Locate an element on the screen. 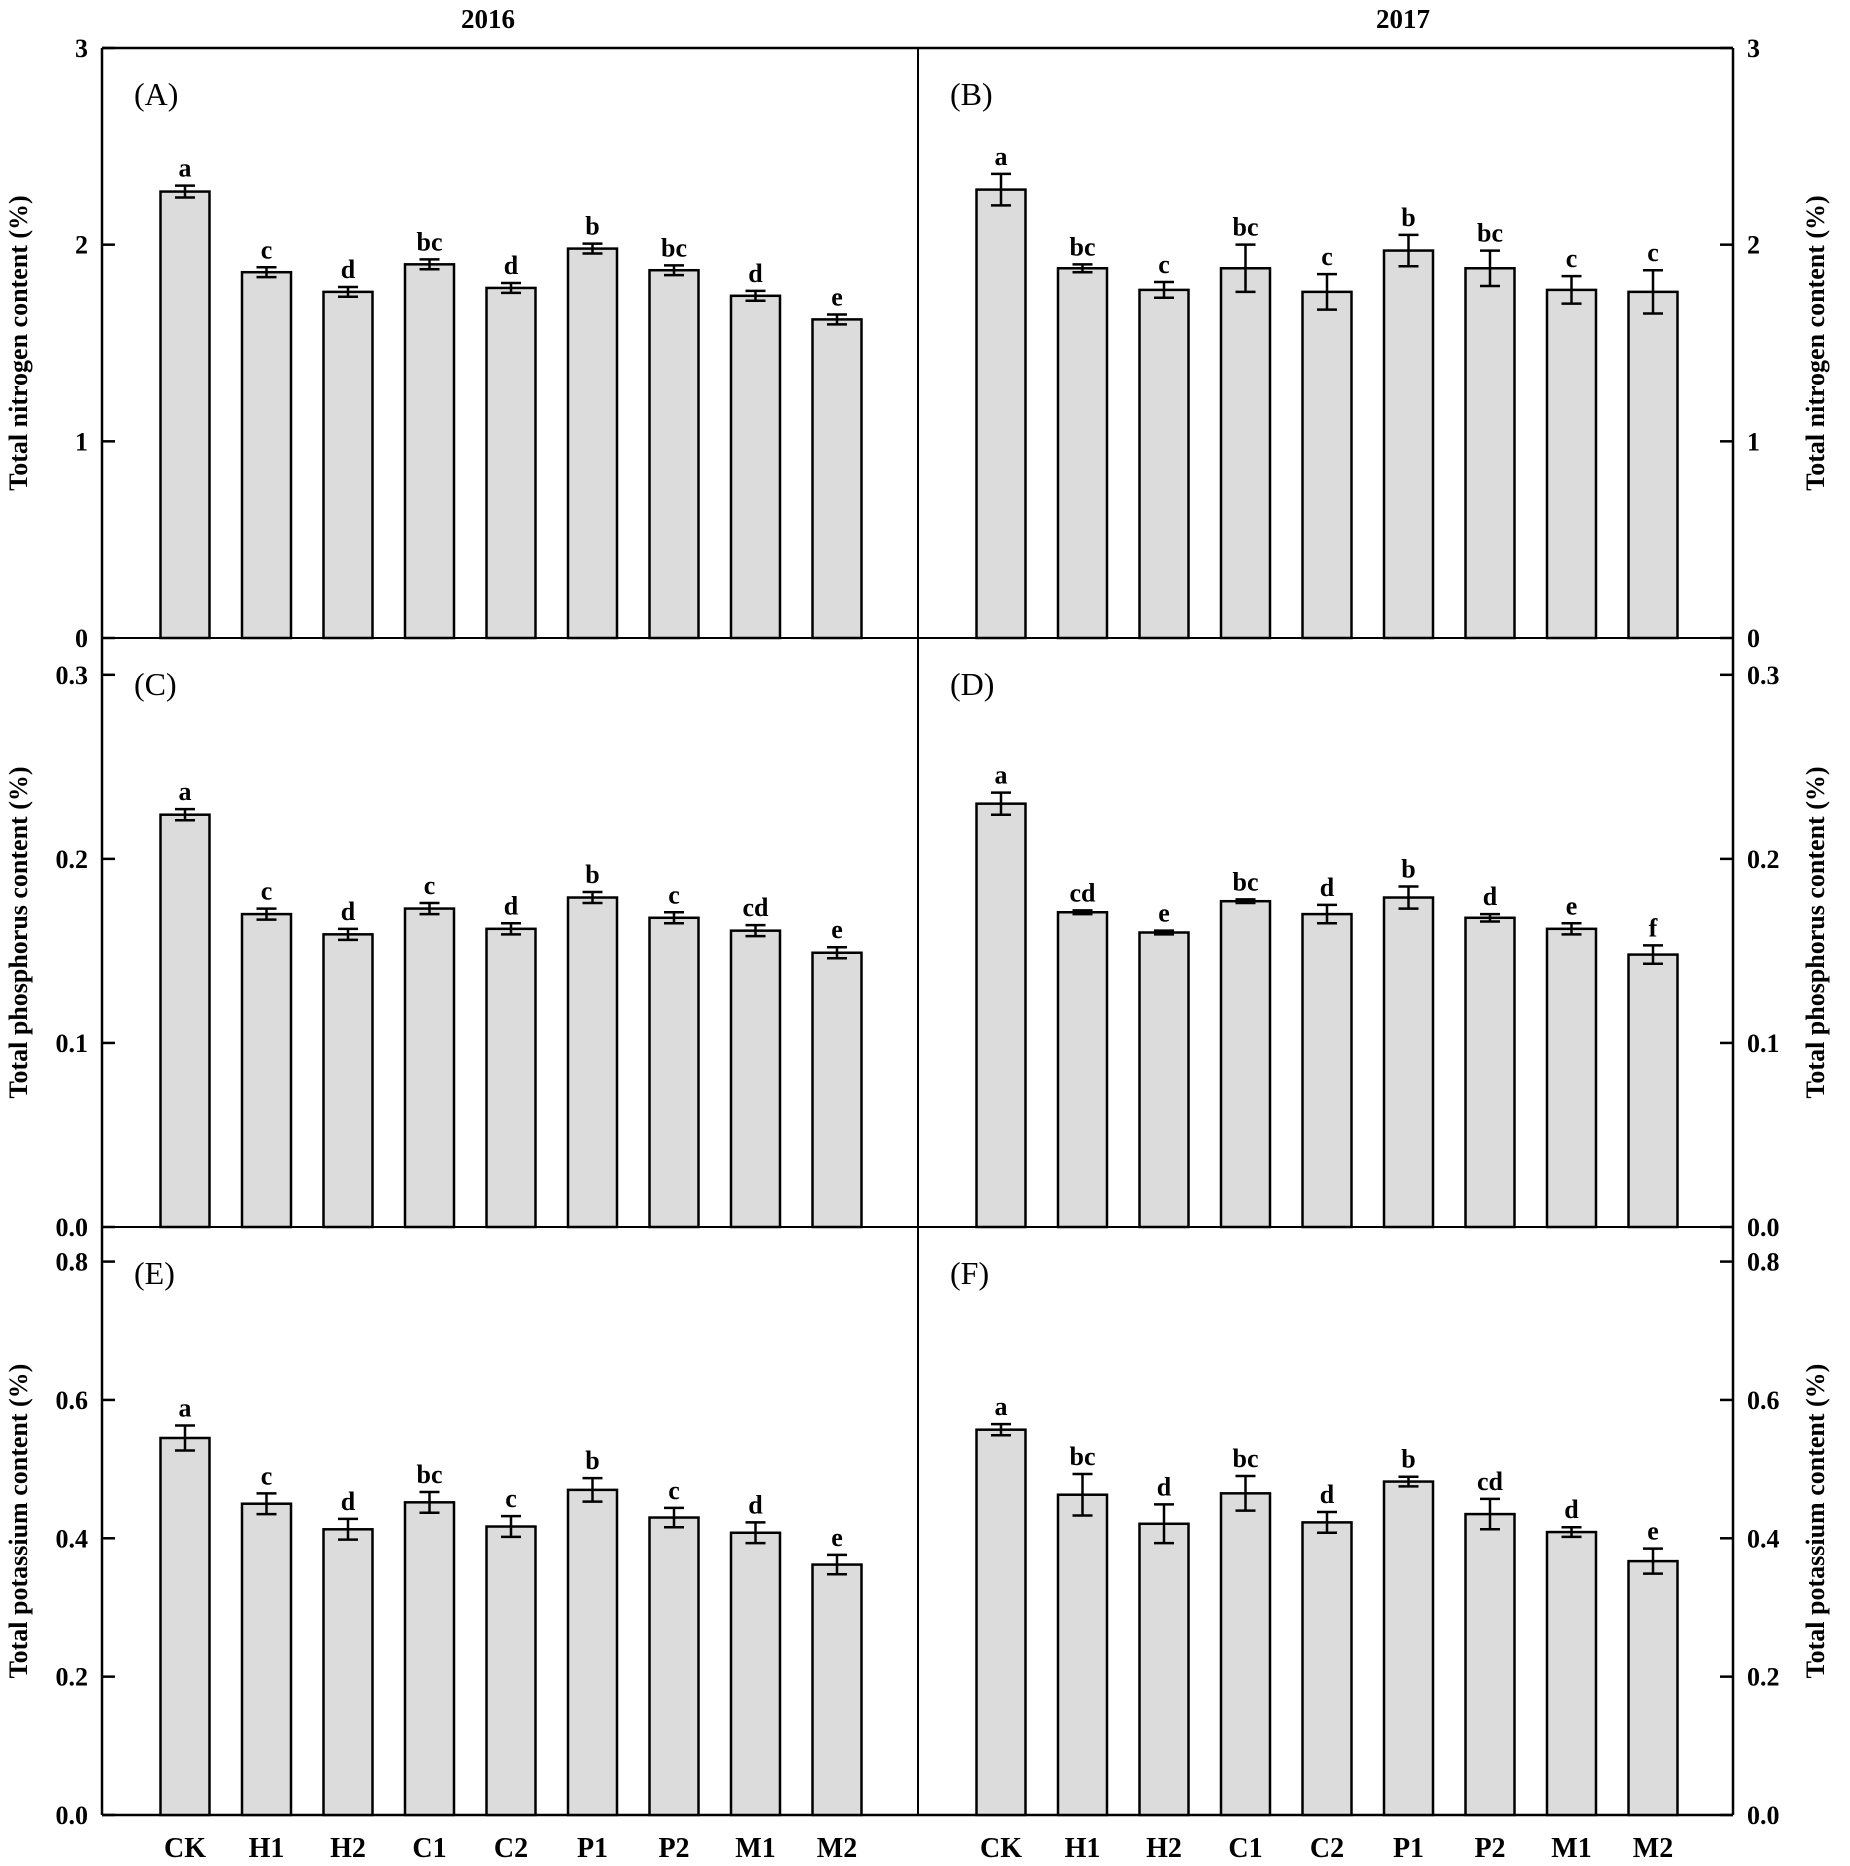  y-axis-title: Total phosphorus content (%) is located at coordinates (1815, 932).